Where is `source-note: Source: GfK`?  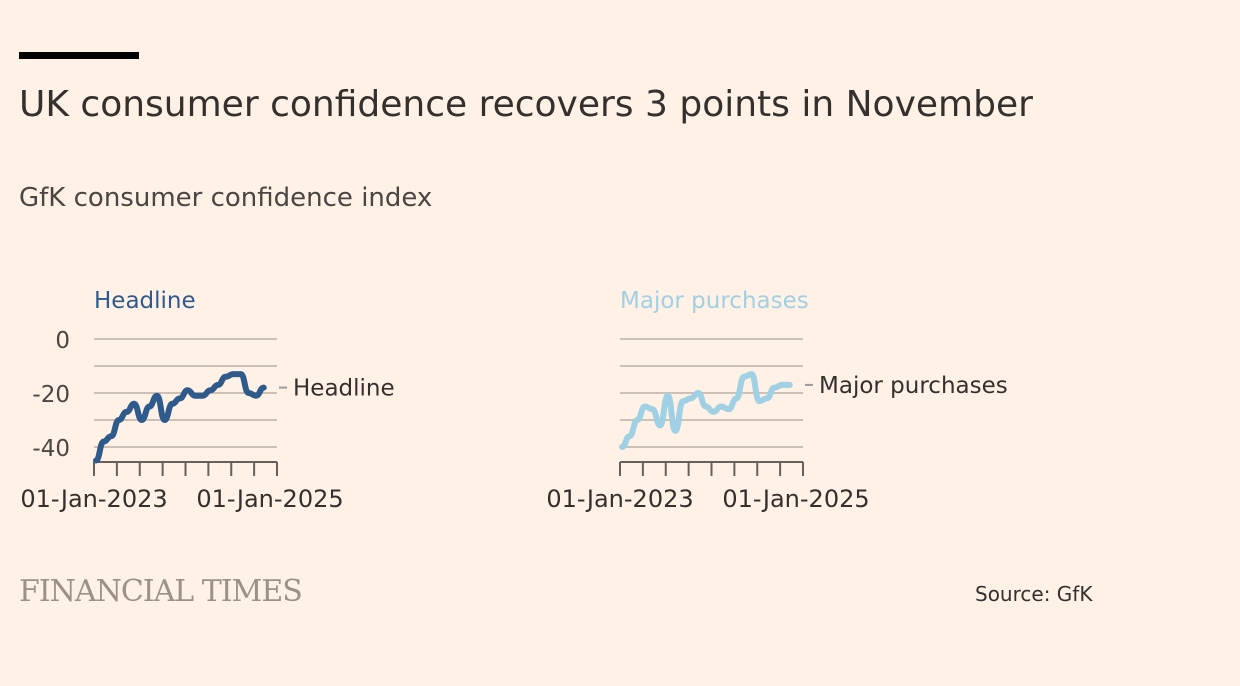
source-note: Source: GfK is located at coordinates (1034, 594).